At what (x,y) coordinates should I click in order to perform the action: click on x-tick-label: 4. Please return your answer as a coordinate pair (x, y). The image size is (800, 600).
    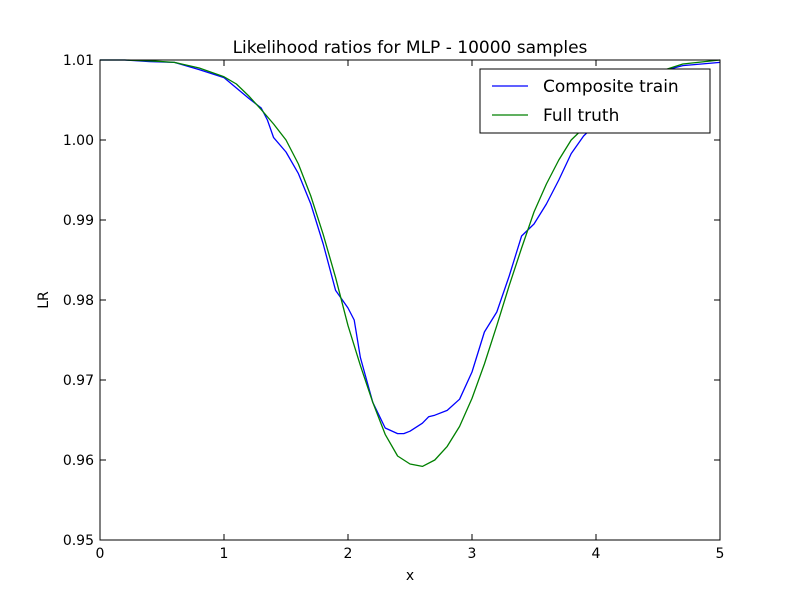
    Looking at the image, I should click on (596, 554).